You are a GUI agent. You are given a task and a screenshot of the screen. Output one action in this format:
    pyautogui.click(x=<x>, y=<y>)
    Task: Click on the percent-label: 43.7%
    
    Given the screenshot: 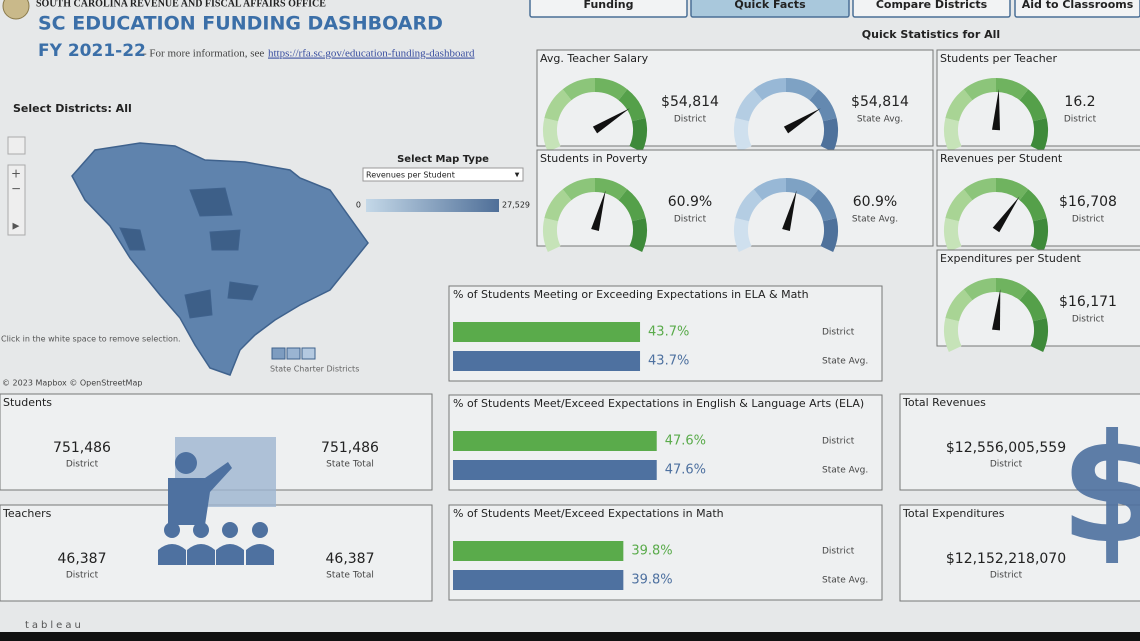 What is the action you would take?
    pyautogui.click(x=668, y=361)
    